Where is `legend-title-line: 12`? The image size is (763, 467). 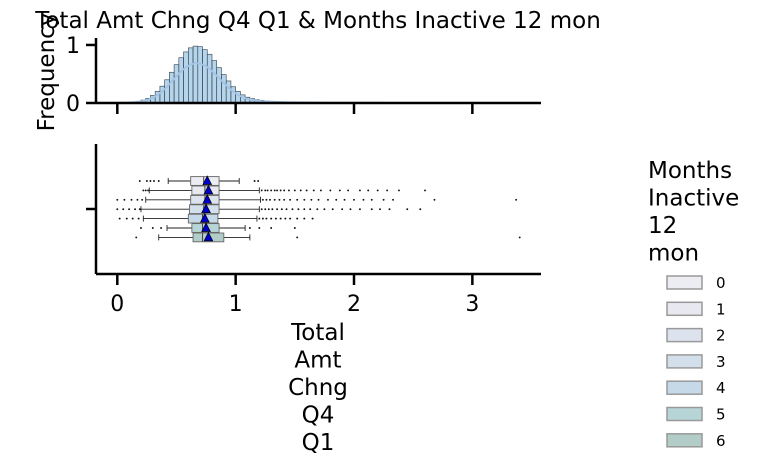 legend-title-line: 12 is located at coordinates (662, 226).